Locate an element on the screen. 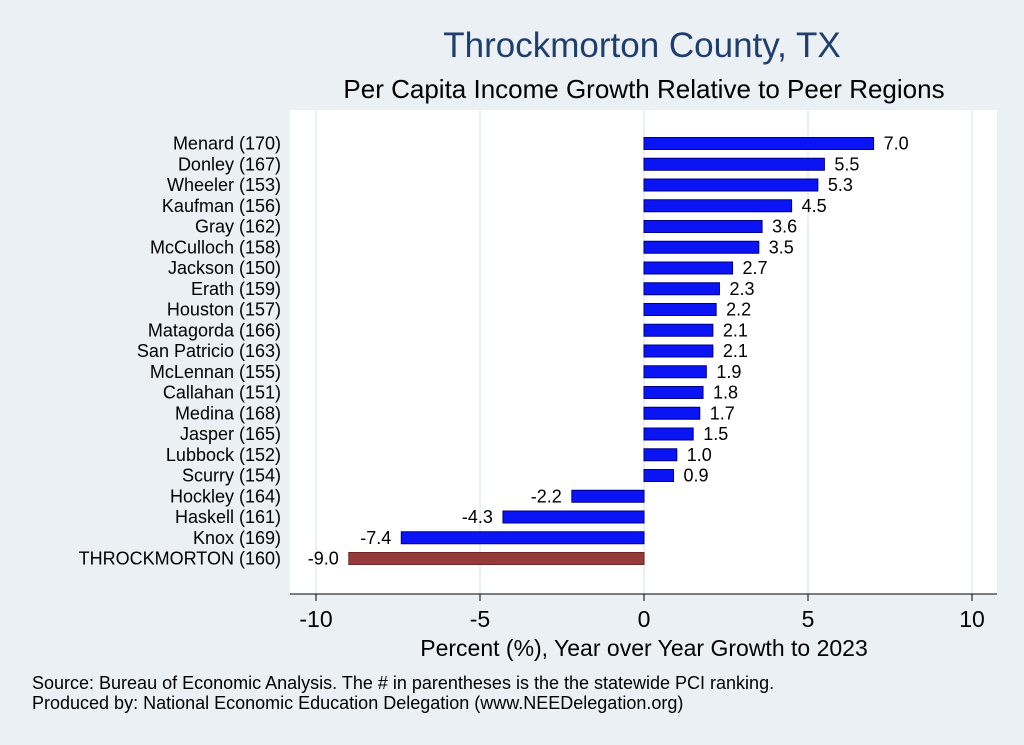 The image size is (1024, 745). category-label: Wheeler (153) is located at coordinates (224, 185).